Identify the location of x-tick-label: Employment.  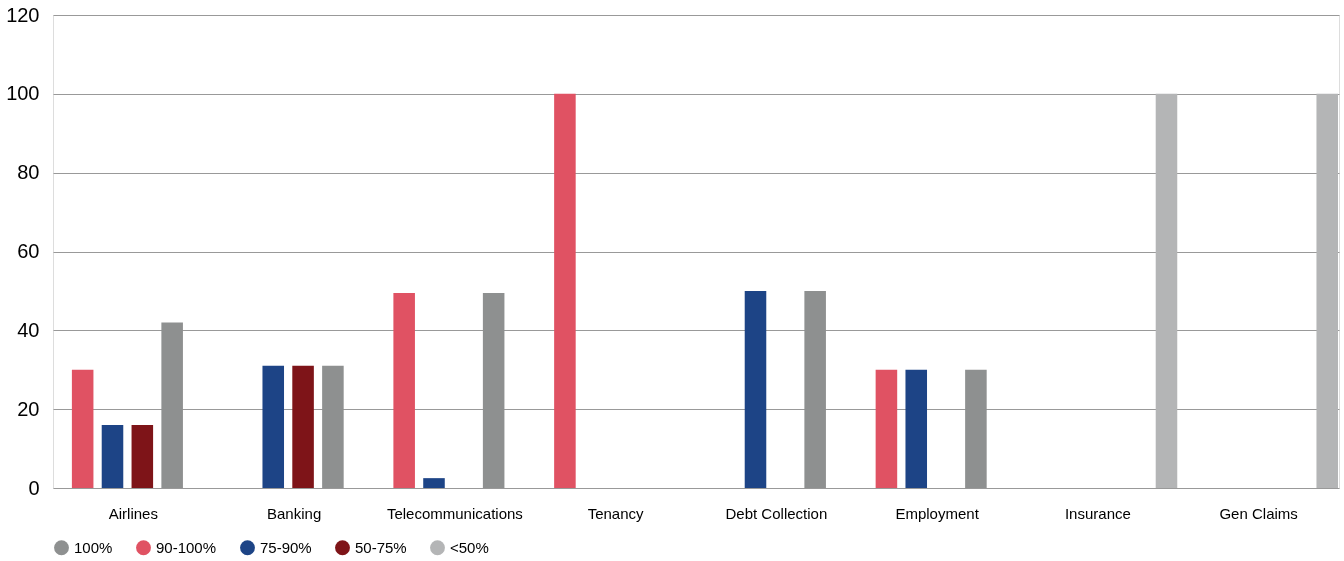
(937, 513).